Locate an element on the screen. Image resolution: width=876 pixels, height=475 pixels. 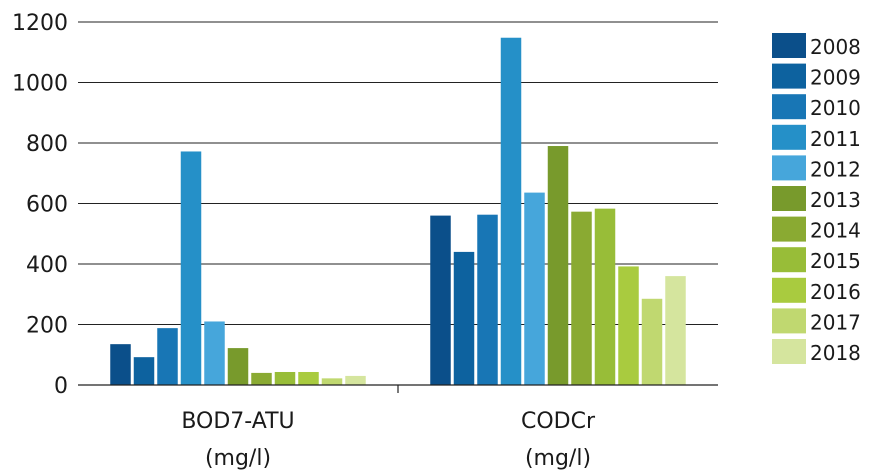
legend-label-2010: 2010 is located at coordinates (835, 108).